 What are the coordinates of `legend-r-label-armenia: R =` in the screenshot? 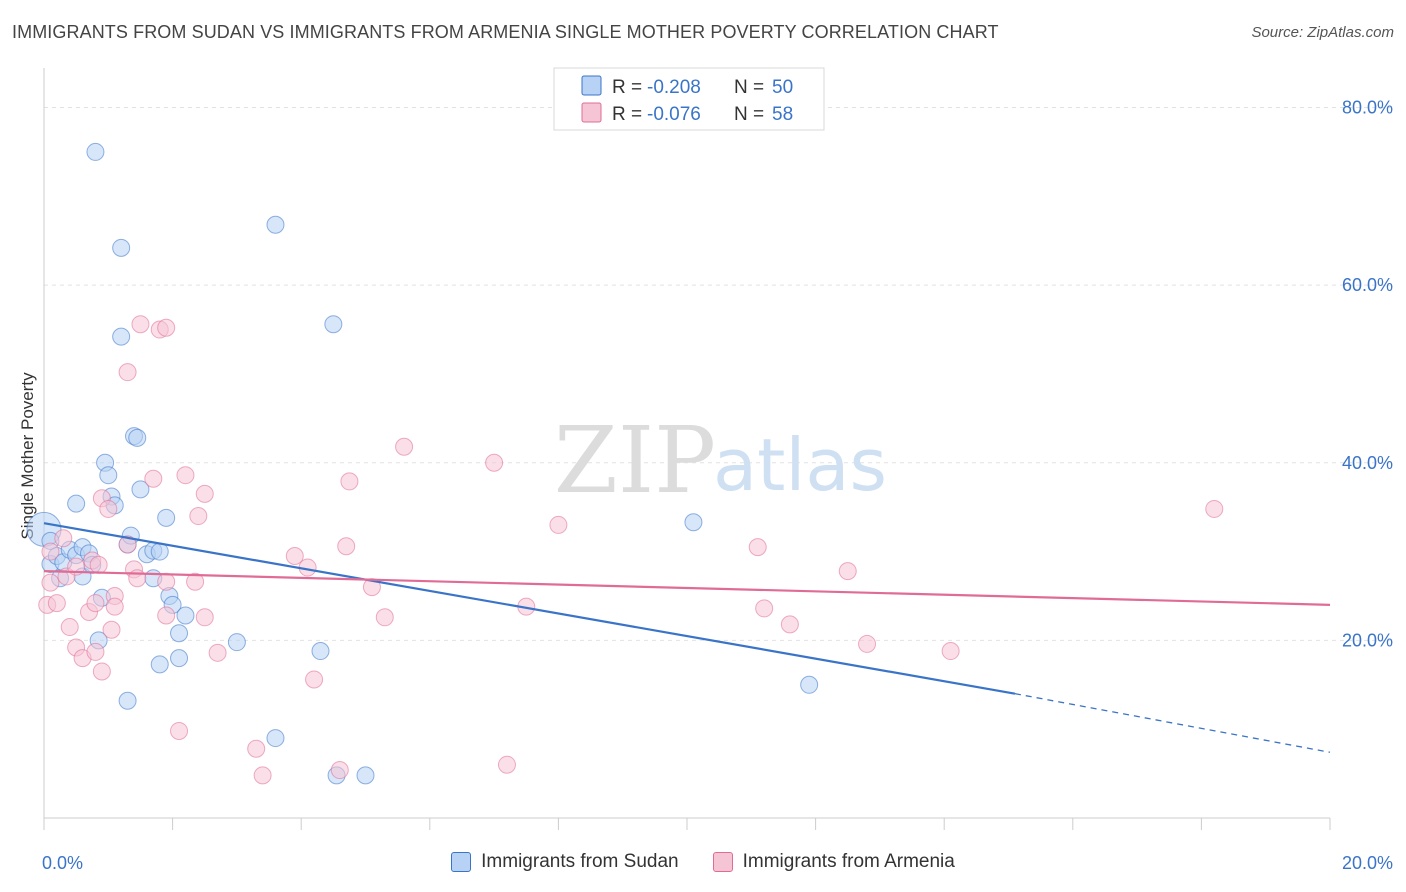 It's located at (627, 114).